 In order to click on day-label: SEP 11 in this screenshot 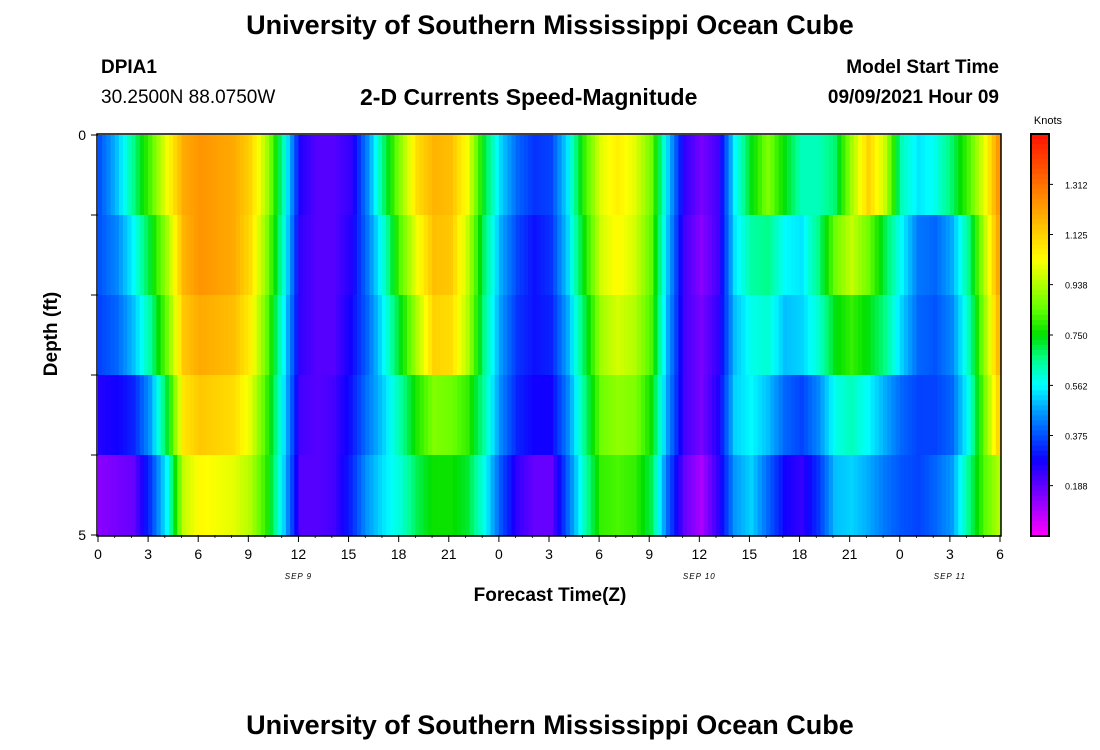, I will do `click(950, 576)`.